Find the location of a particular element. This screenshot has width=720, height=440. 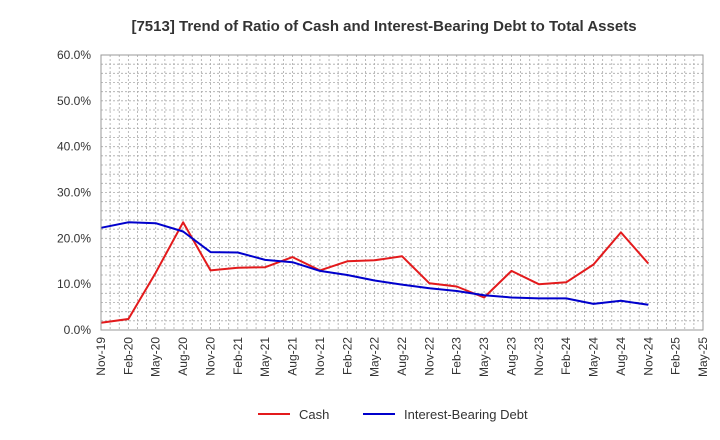

x-tick-label: Nov-23 is located at coordinates (539, 356).